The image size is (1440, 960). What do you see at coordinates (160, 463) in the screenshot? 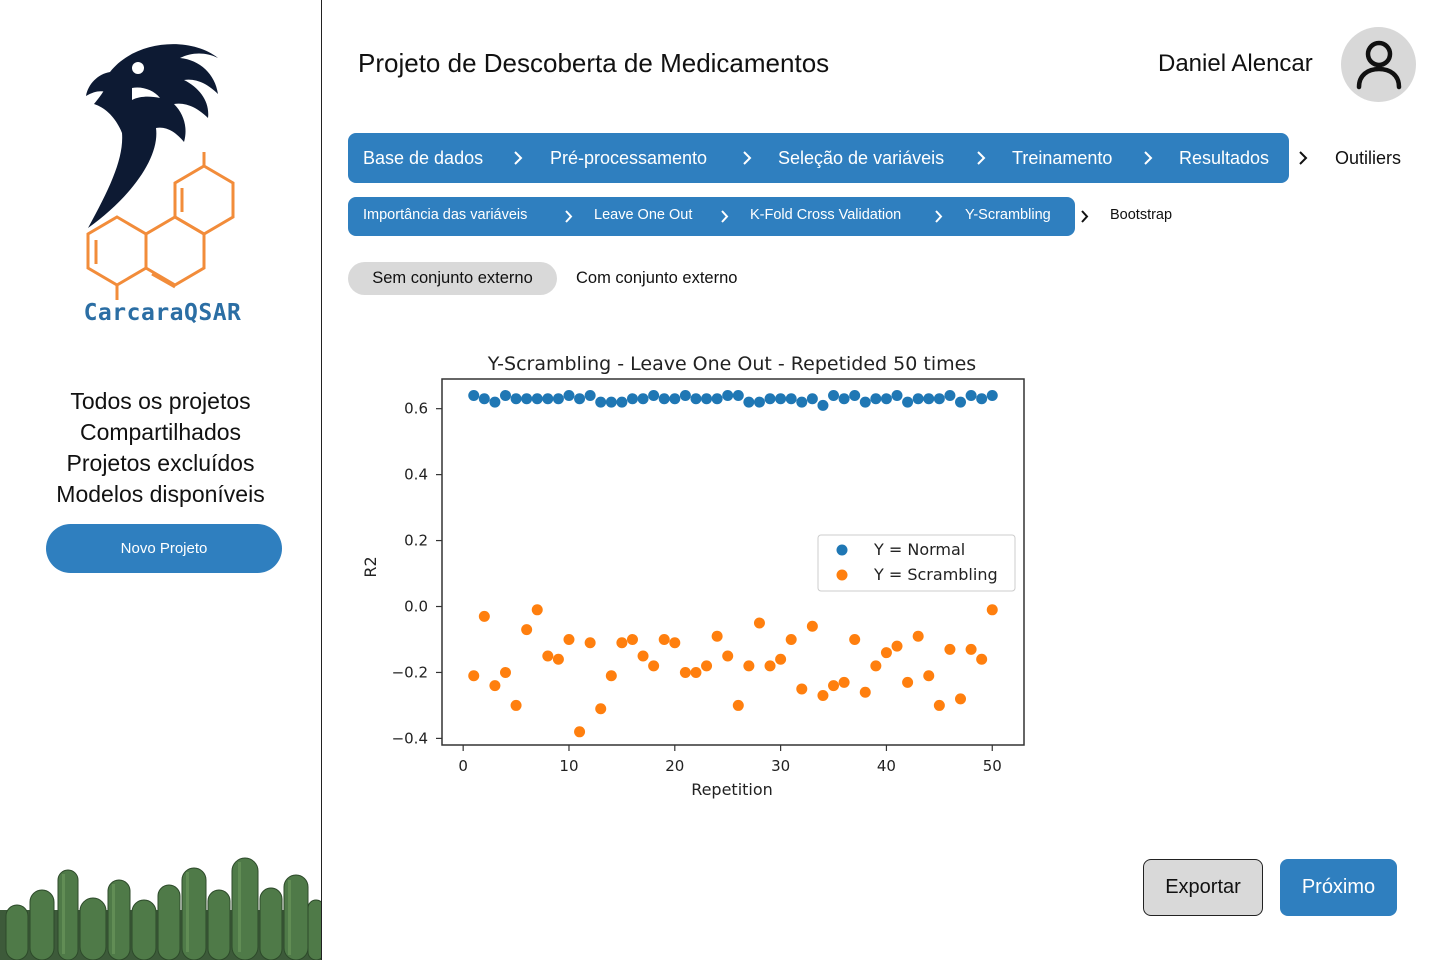
I see `sidebar-item-deleted-projects: Projetos excluídos` at bounding box center [160, 463].